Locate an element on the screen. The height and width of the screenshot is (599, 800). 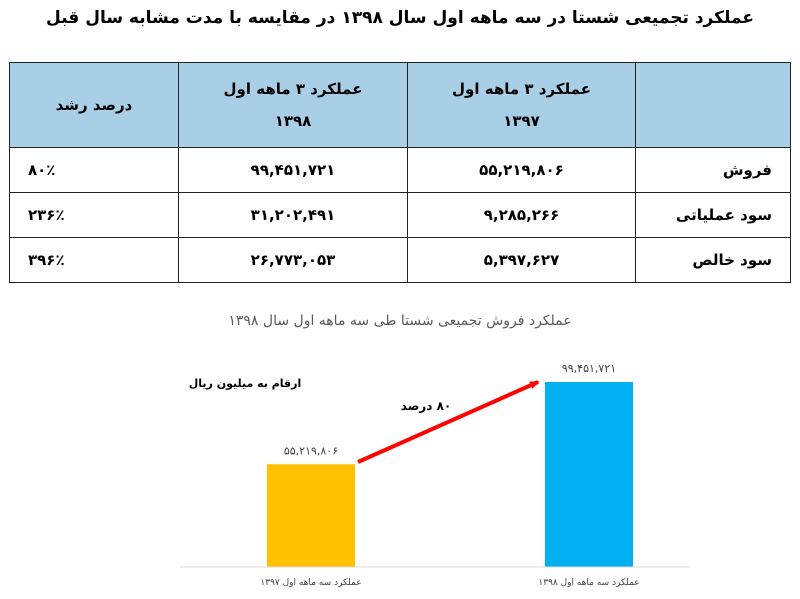
sales-growth: ۸۰٪ is located at coordinates (94, 170).